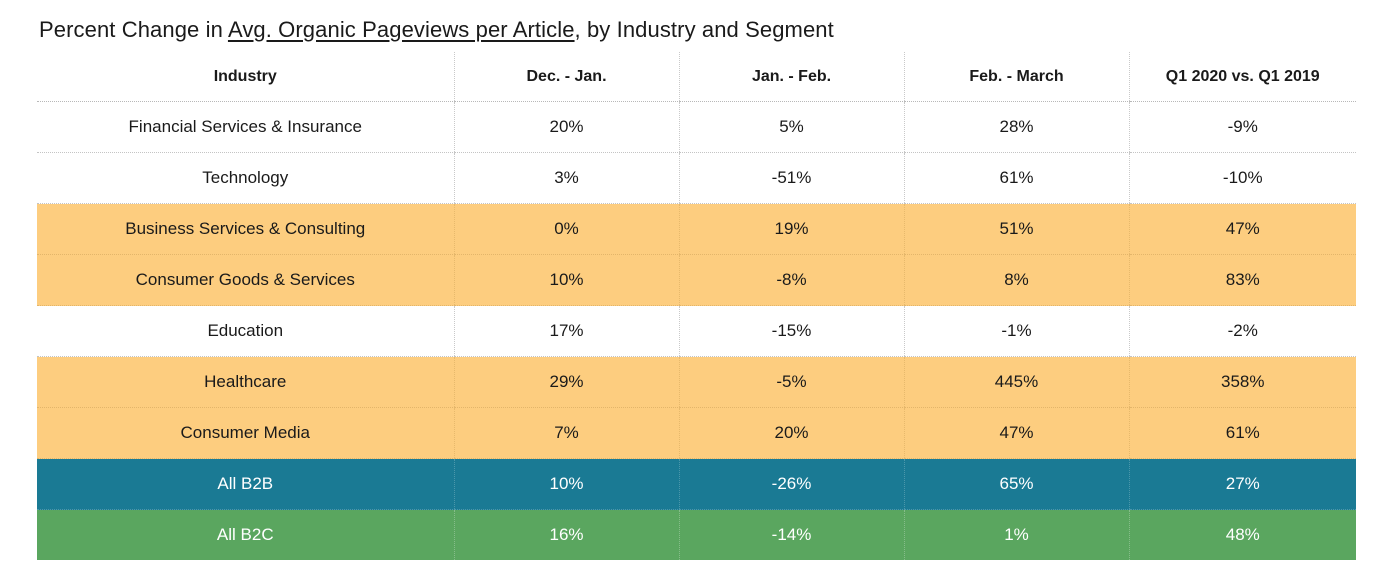  What do you see at coordinates (566, 229) in the screenshot?
I see `value-cell-dec-jan: 0%` at bounding box center [566, 229].